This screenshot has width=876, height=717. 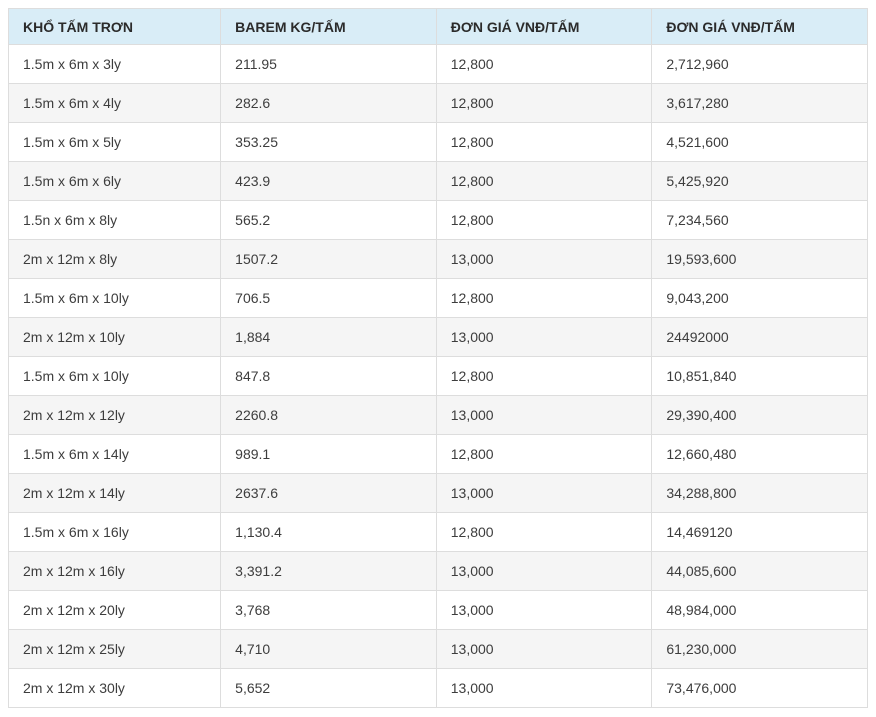 I want to click on table-cell: 847.8, so click(x=328, y=376).